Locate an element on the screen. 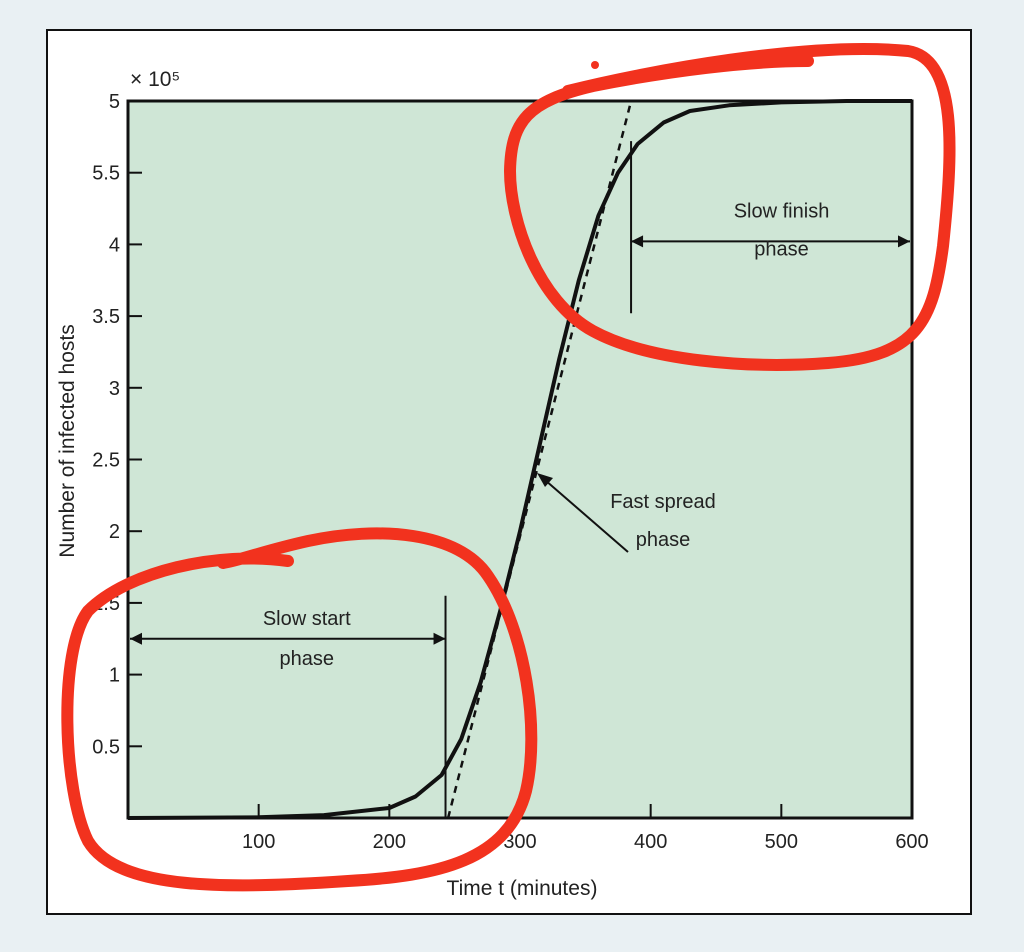  fast-spread-pointer is located at coordinates (586, 516).